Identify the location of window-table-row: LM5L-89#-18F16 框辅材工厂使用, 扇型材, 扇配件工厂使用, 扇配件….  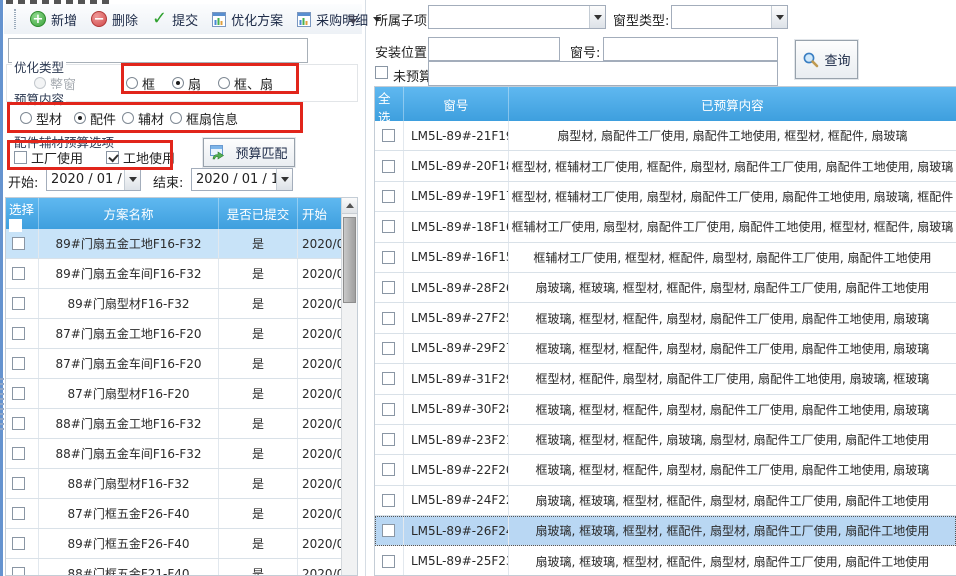
(665, 227).